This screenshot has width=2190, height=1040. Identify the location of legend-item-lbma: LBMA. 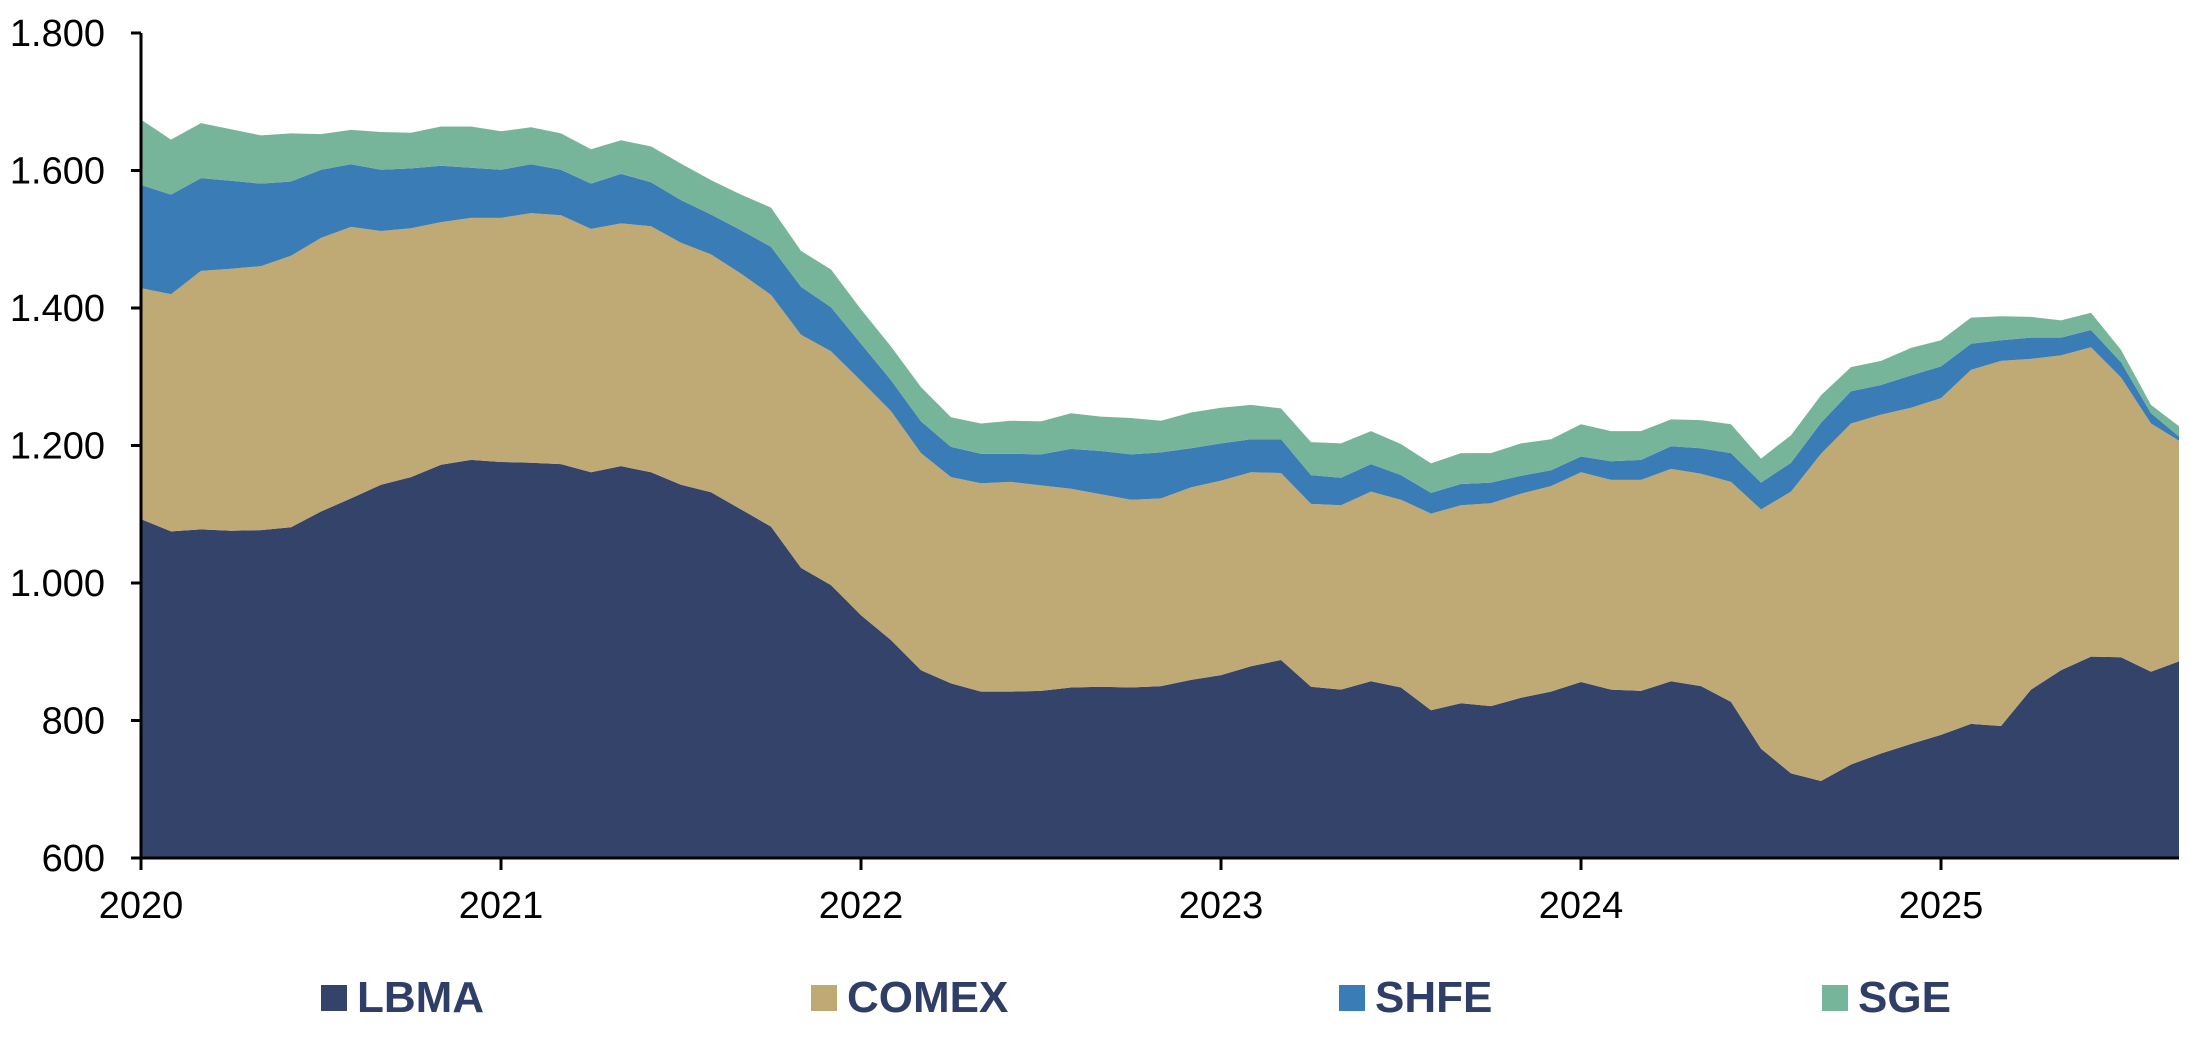
(402, 998).